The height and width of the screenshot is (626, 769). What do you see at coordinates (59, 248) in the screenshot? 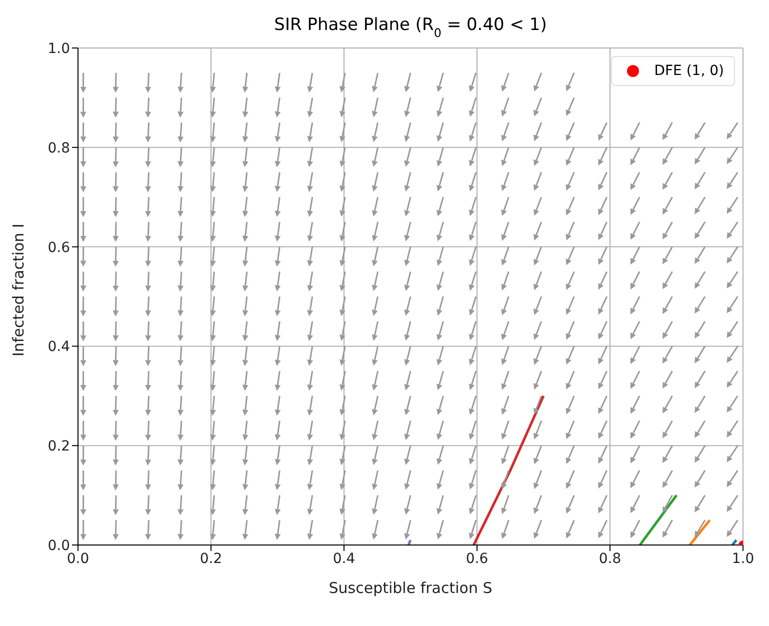
I see `y-tick-label: 0.6` at bounding box center [59, 248].